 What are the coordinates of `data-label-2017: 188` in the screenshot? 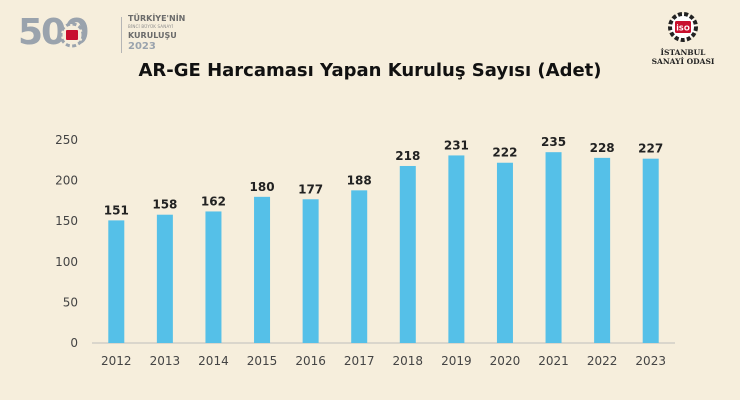 It's located at (359, 180).